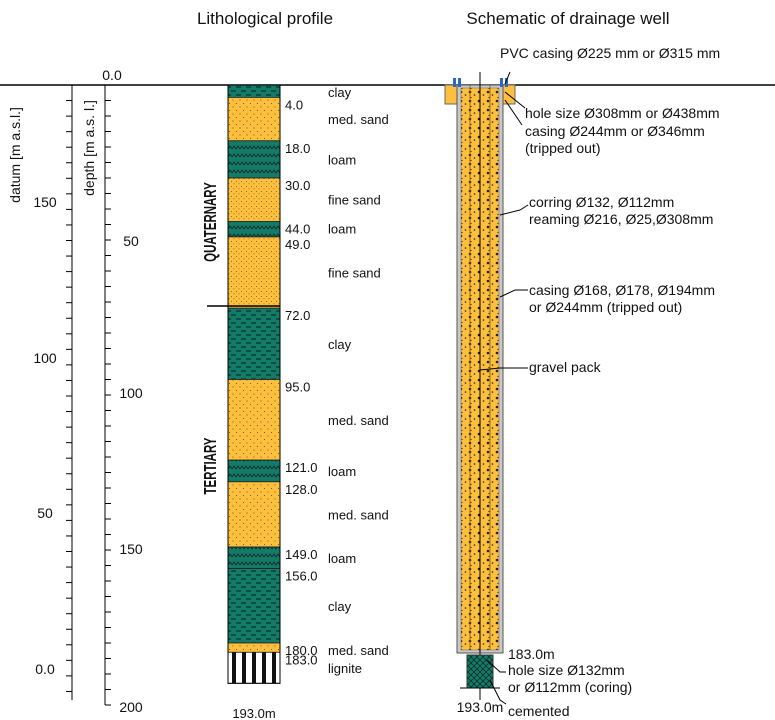  I want to click on layer-top-depth: 72.0, so click(297, 315).